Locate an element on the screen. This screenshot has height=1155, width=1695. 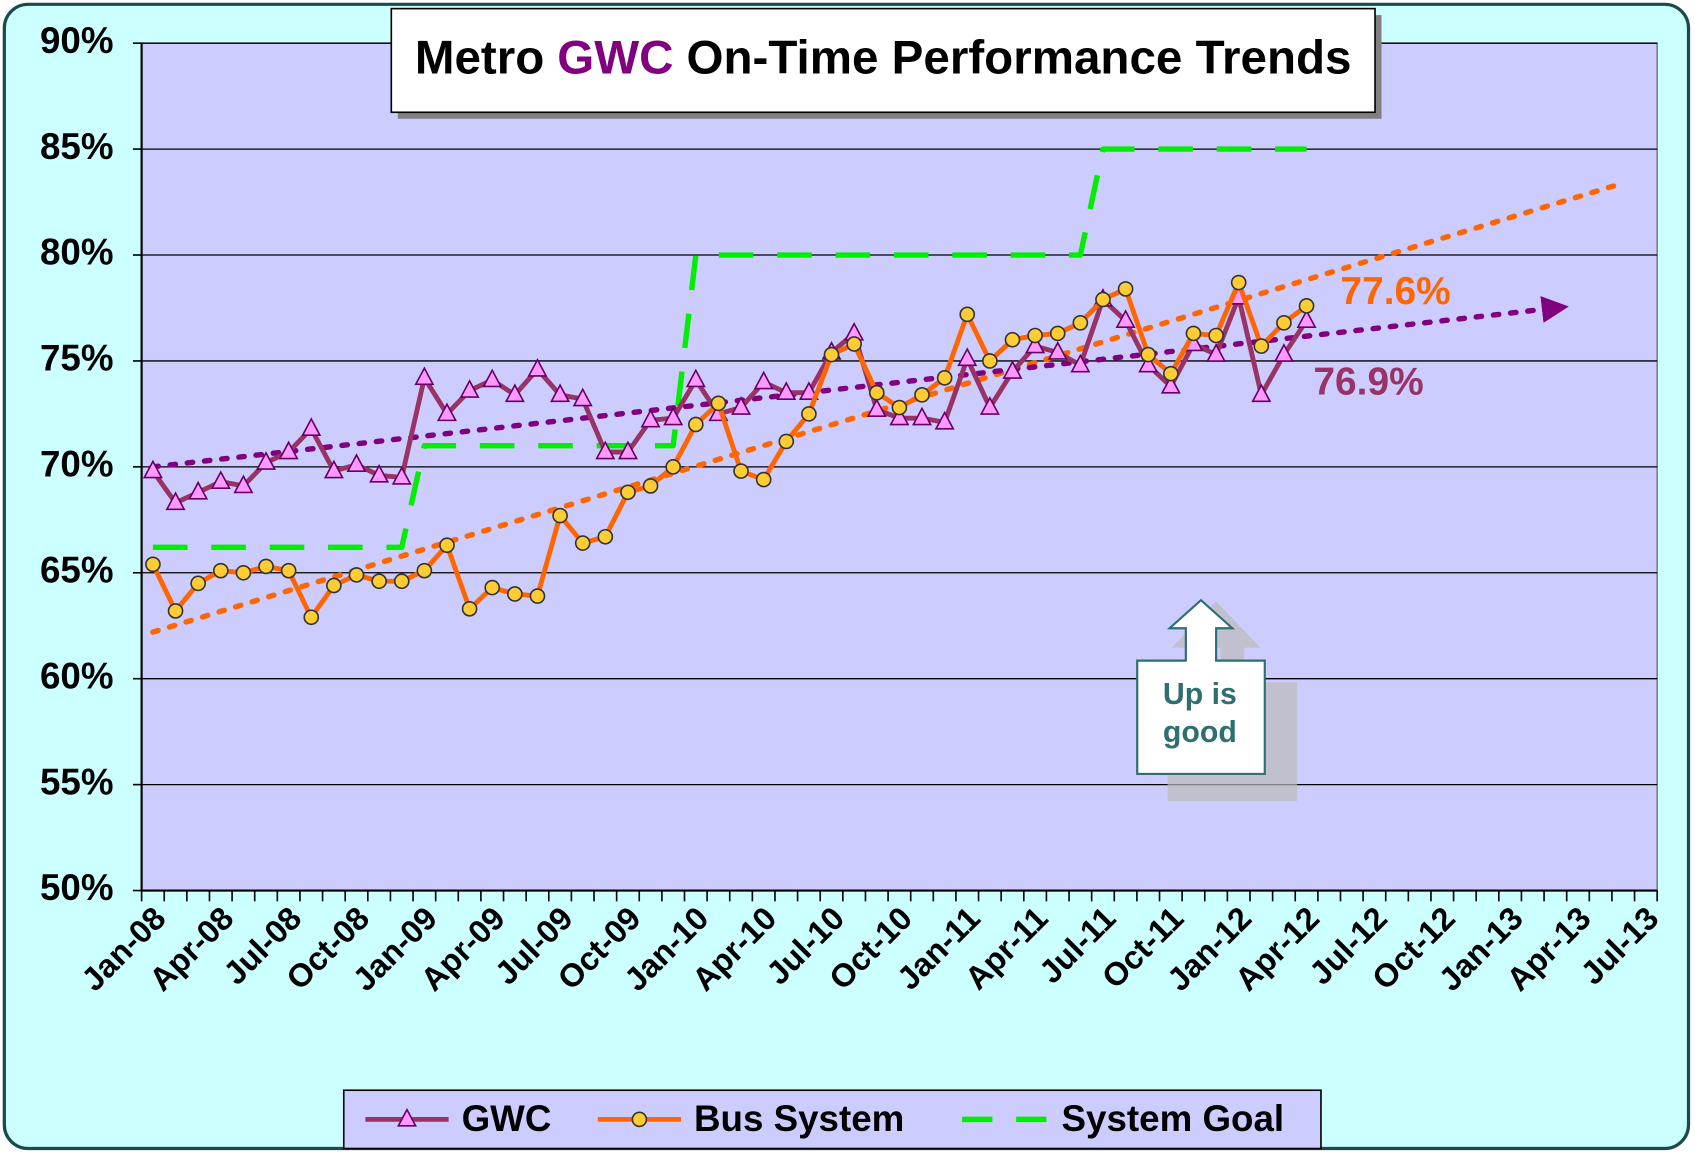
annotation: 77.6% is located at coordinates (1395, 291).